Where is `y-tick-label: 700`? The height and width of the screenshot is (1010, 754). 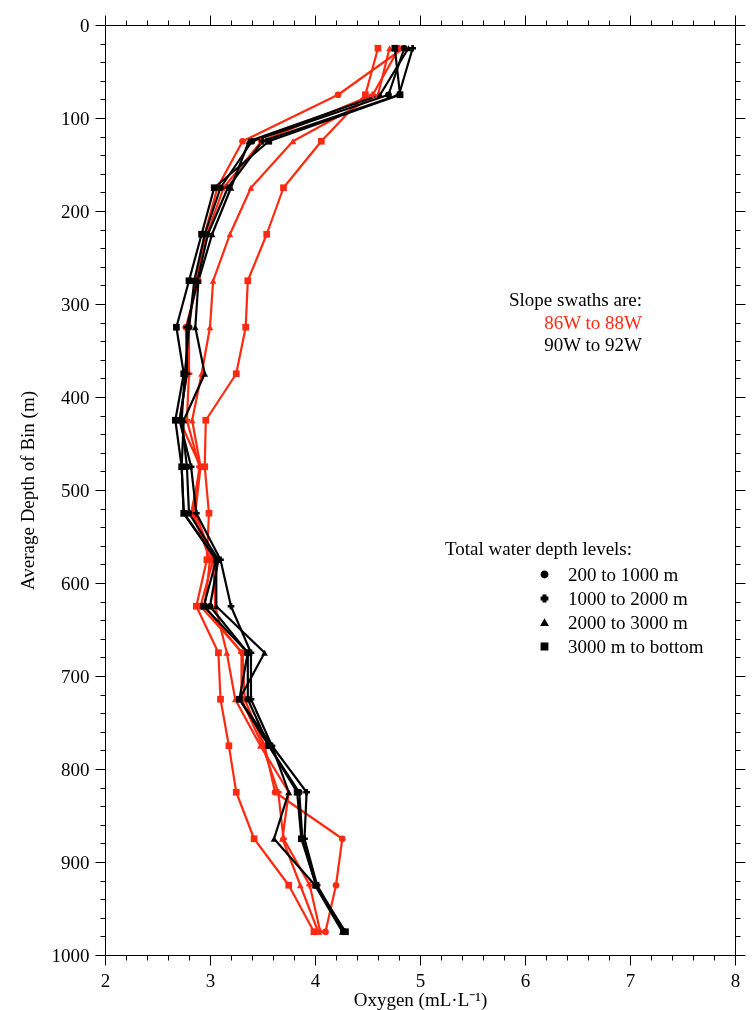 y-tick-label: 700 is located at coordinates (75, 676).